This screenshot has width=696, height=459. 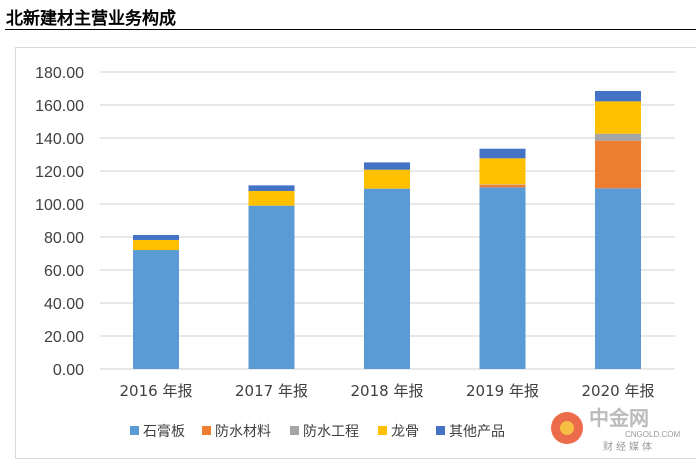 I want to click on legend-label: 石膏板, so click(x=164, y=431).